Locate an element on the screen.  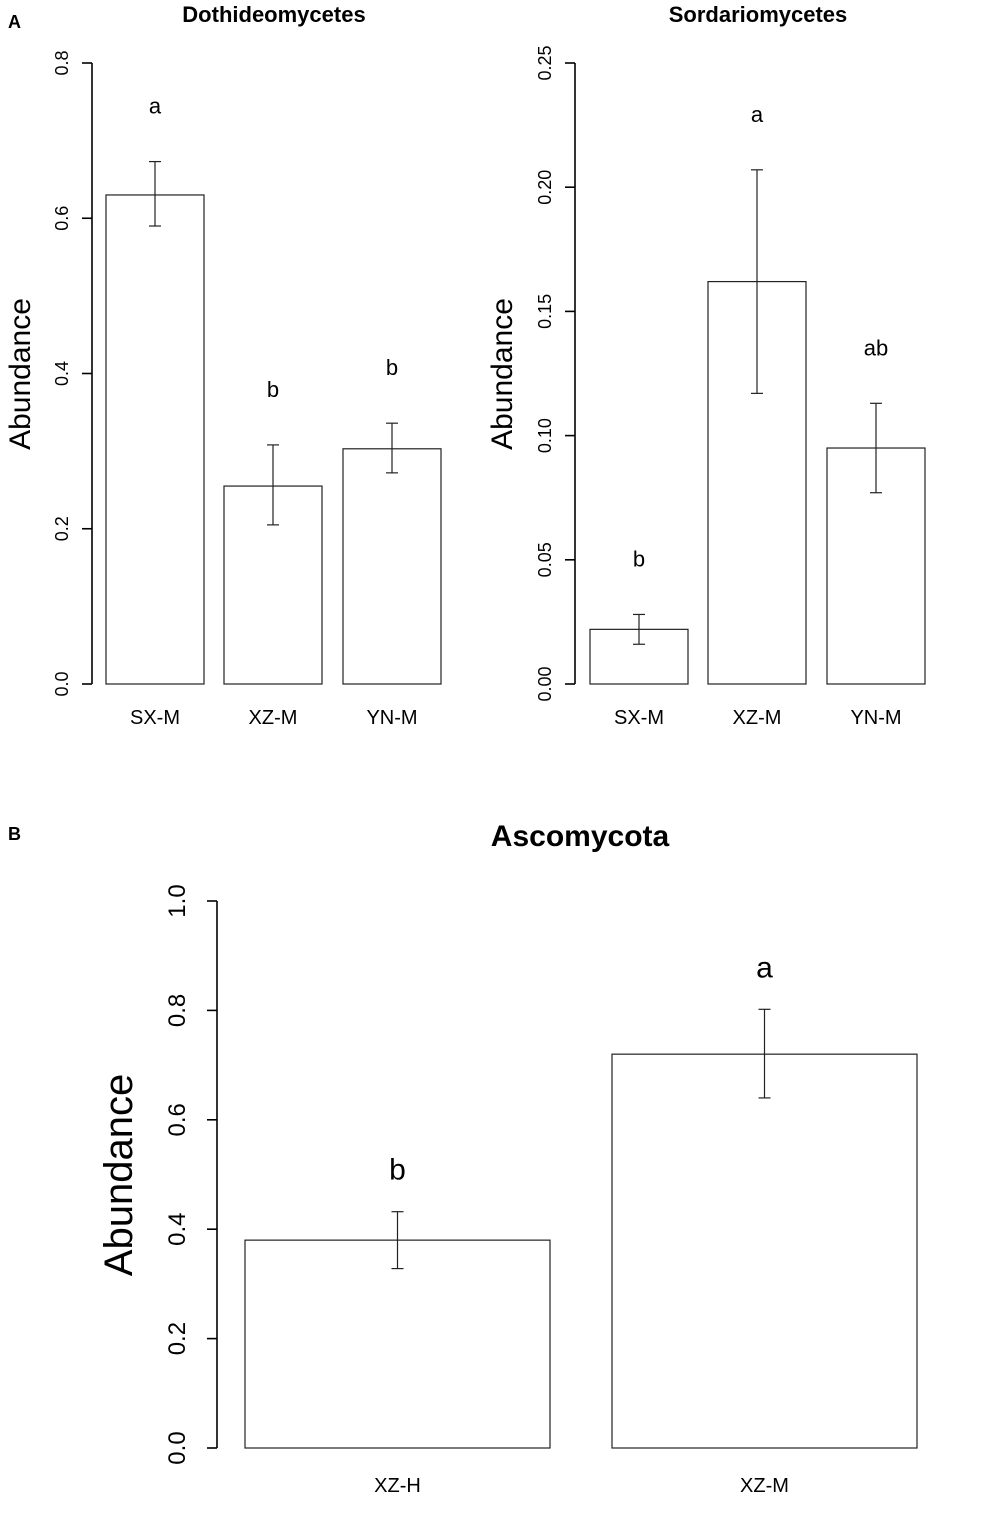
y-tick-label: 0.25 is located at coordinates (545, 62).